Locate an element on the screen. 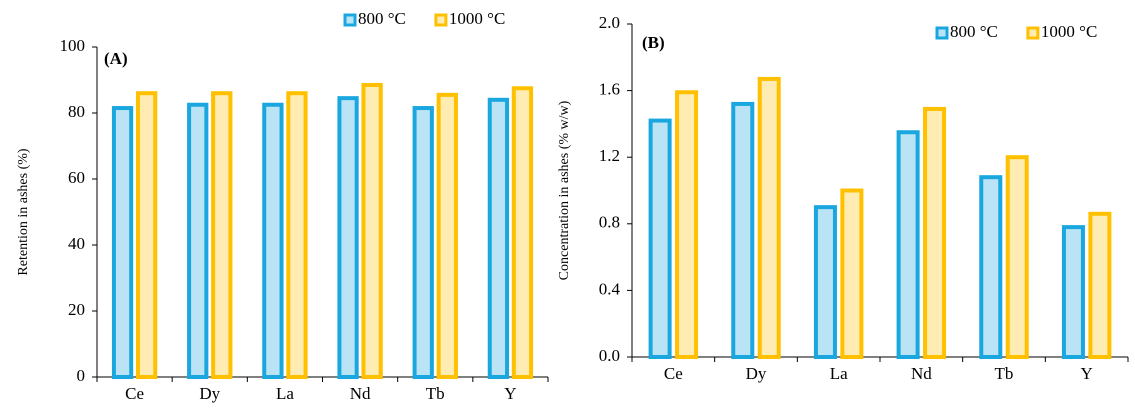 This screenshot has width=1135, height=410. y-axis-title: Concentration in ashes (% w/w) is located at coordinates (564, 190).